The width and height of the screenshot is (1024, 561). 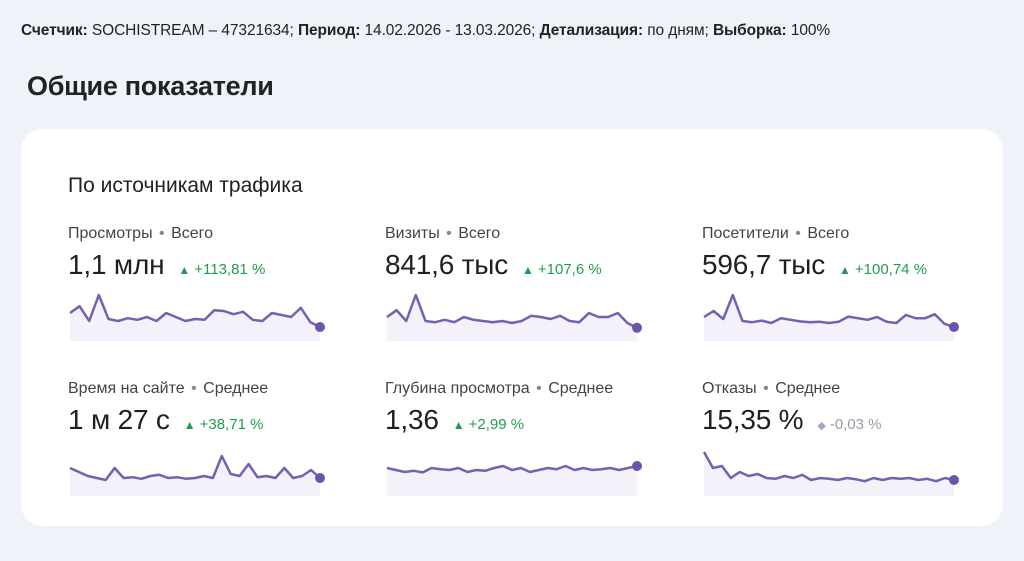 What do you see at coordinates (126, 388) in the screenshot?
I see `metric-name: Время на сайте` at bounding box center [126, 388].